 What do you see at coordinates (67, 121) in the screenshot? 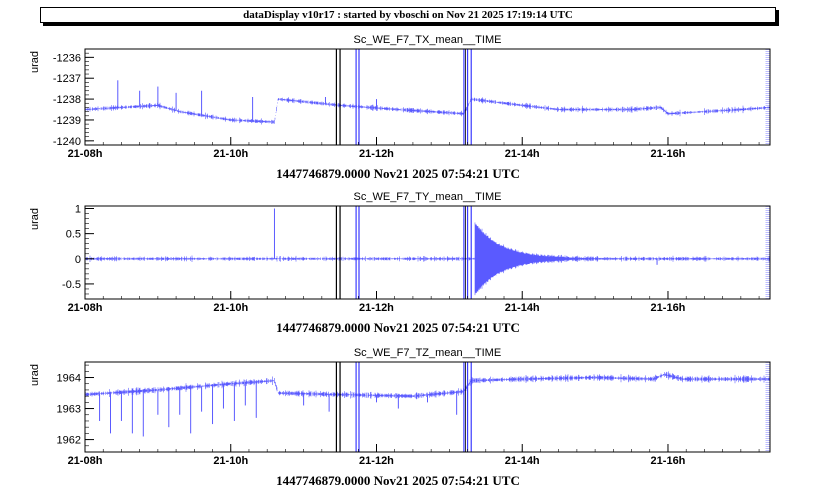
I see `y-tick-label: -1239` at bounding box center [67, 121].